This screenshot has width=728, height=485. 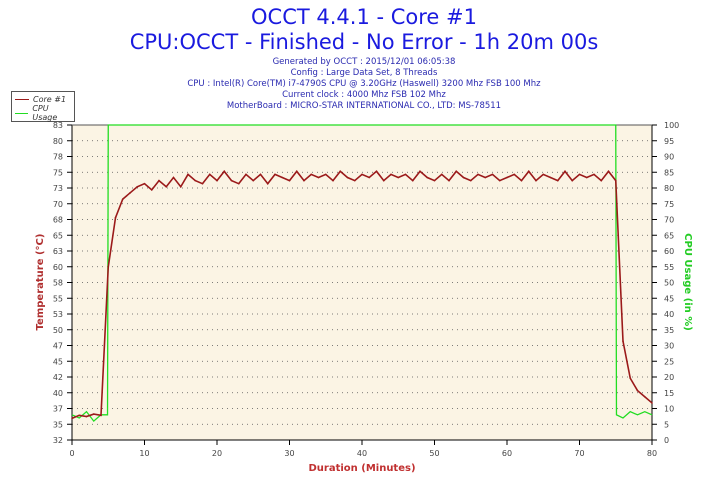 I want to click on info-config: Config : Large Data Set, 8 Threads, so click(x=364, y=73).